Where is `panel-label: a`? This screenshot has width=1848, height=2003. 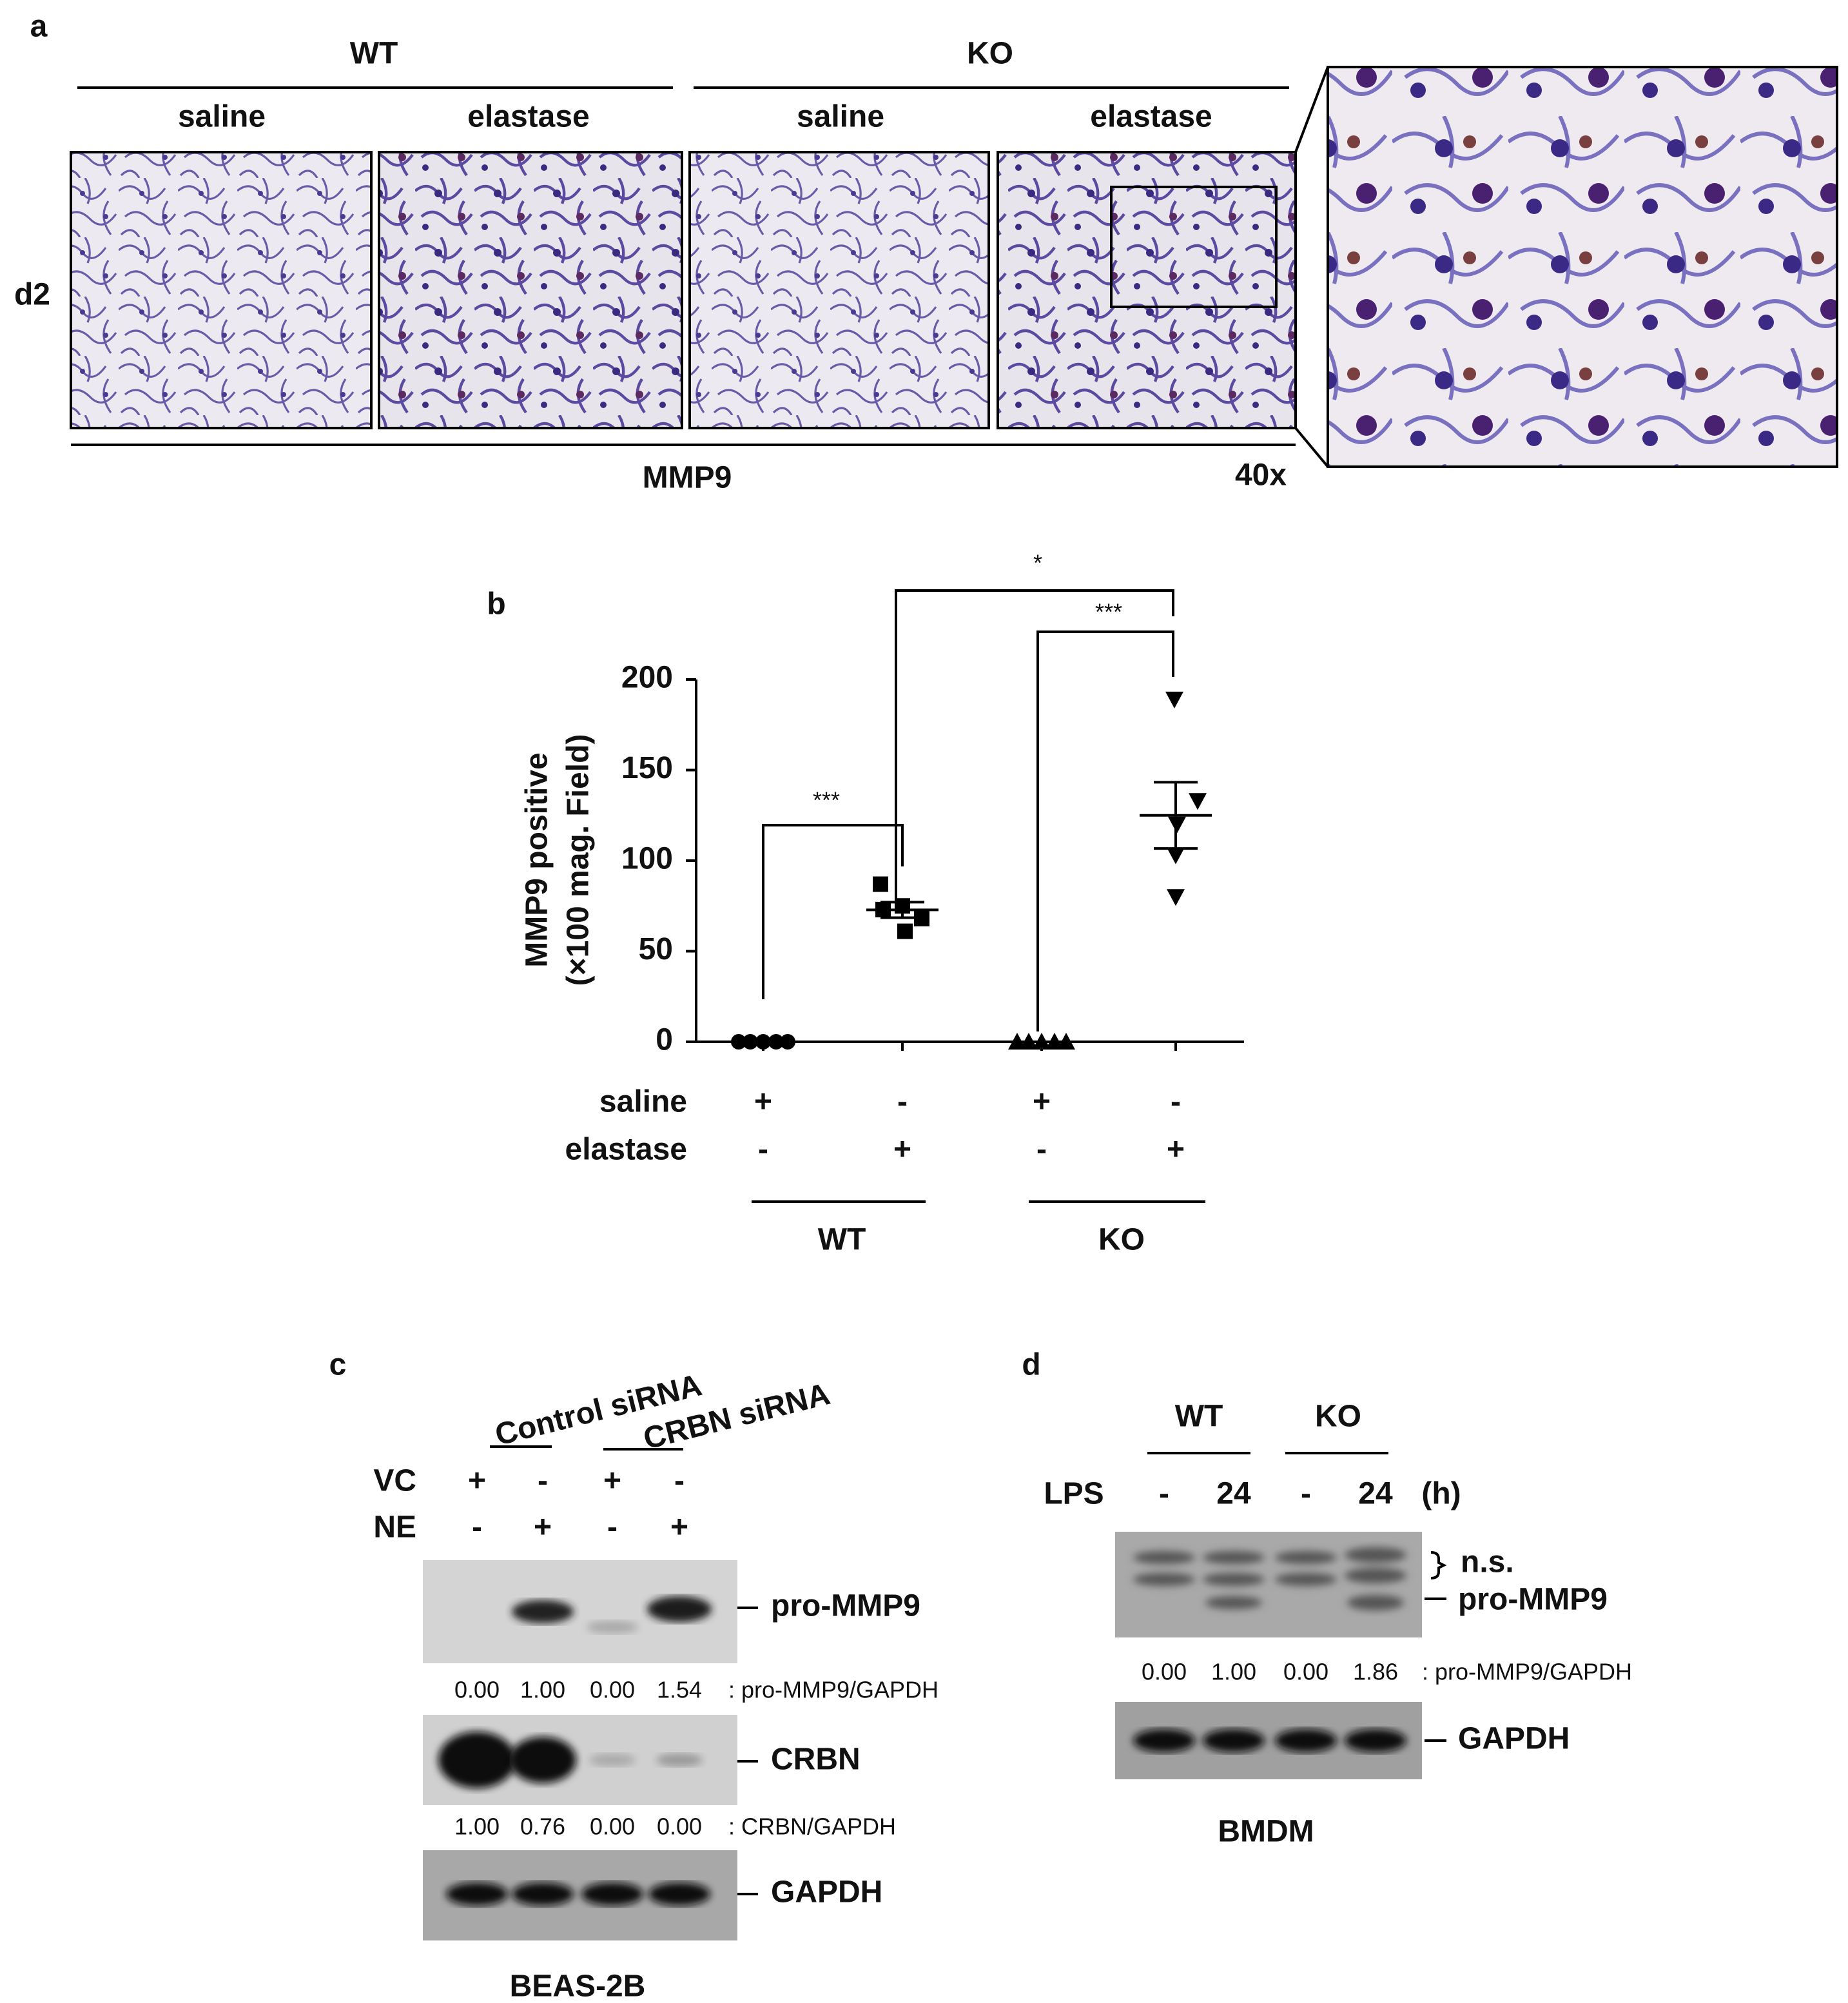 panel-label: a is located at coordinates (39, 27).